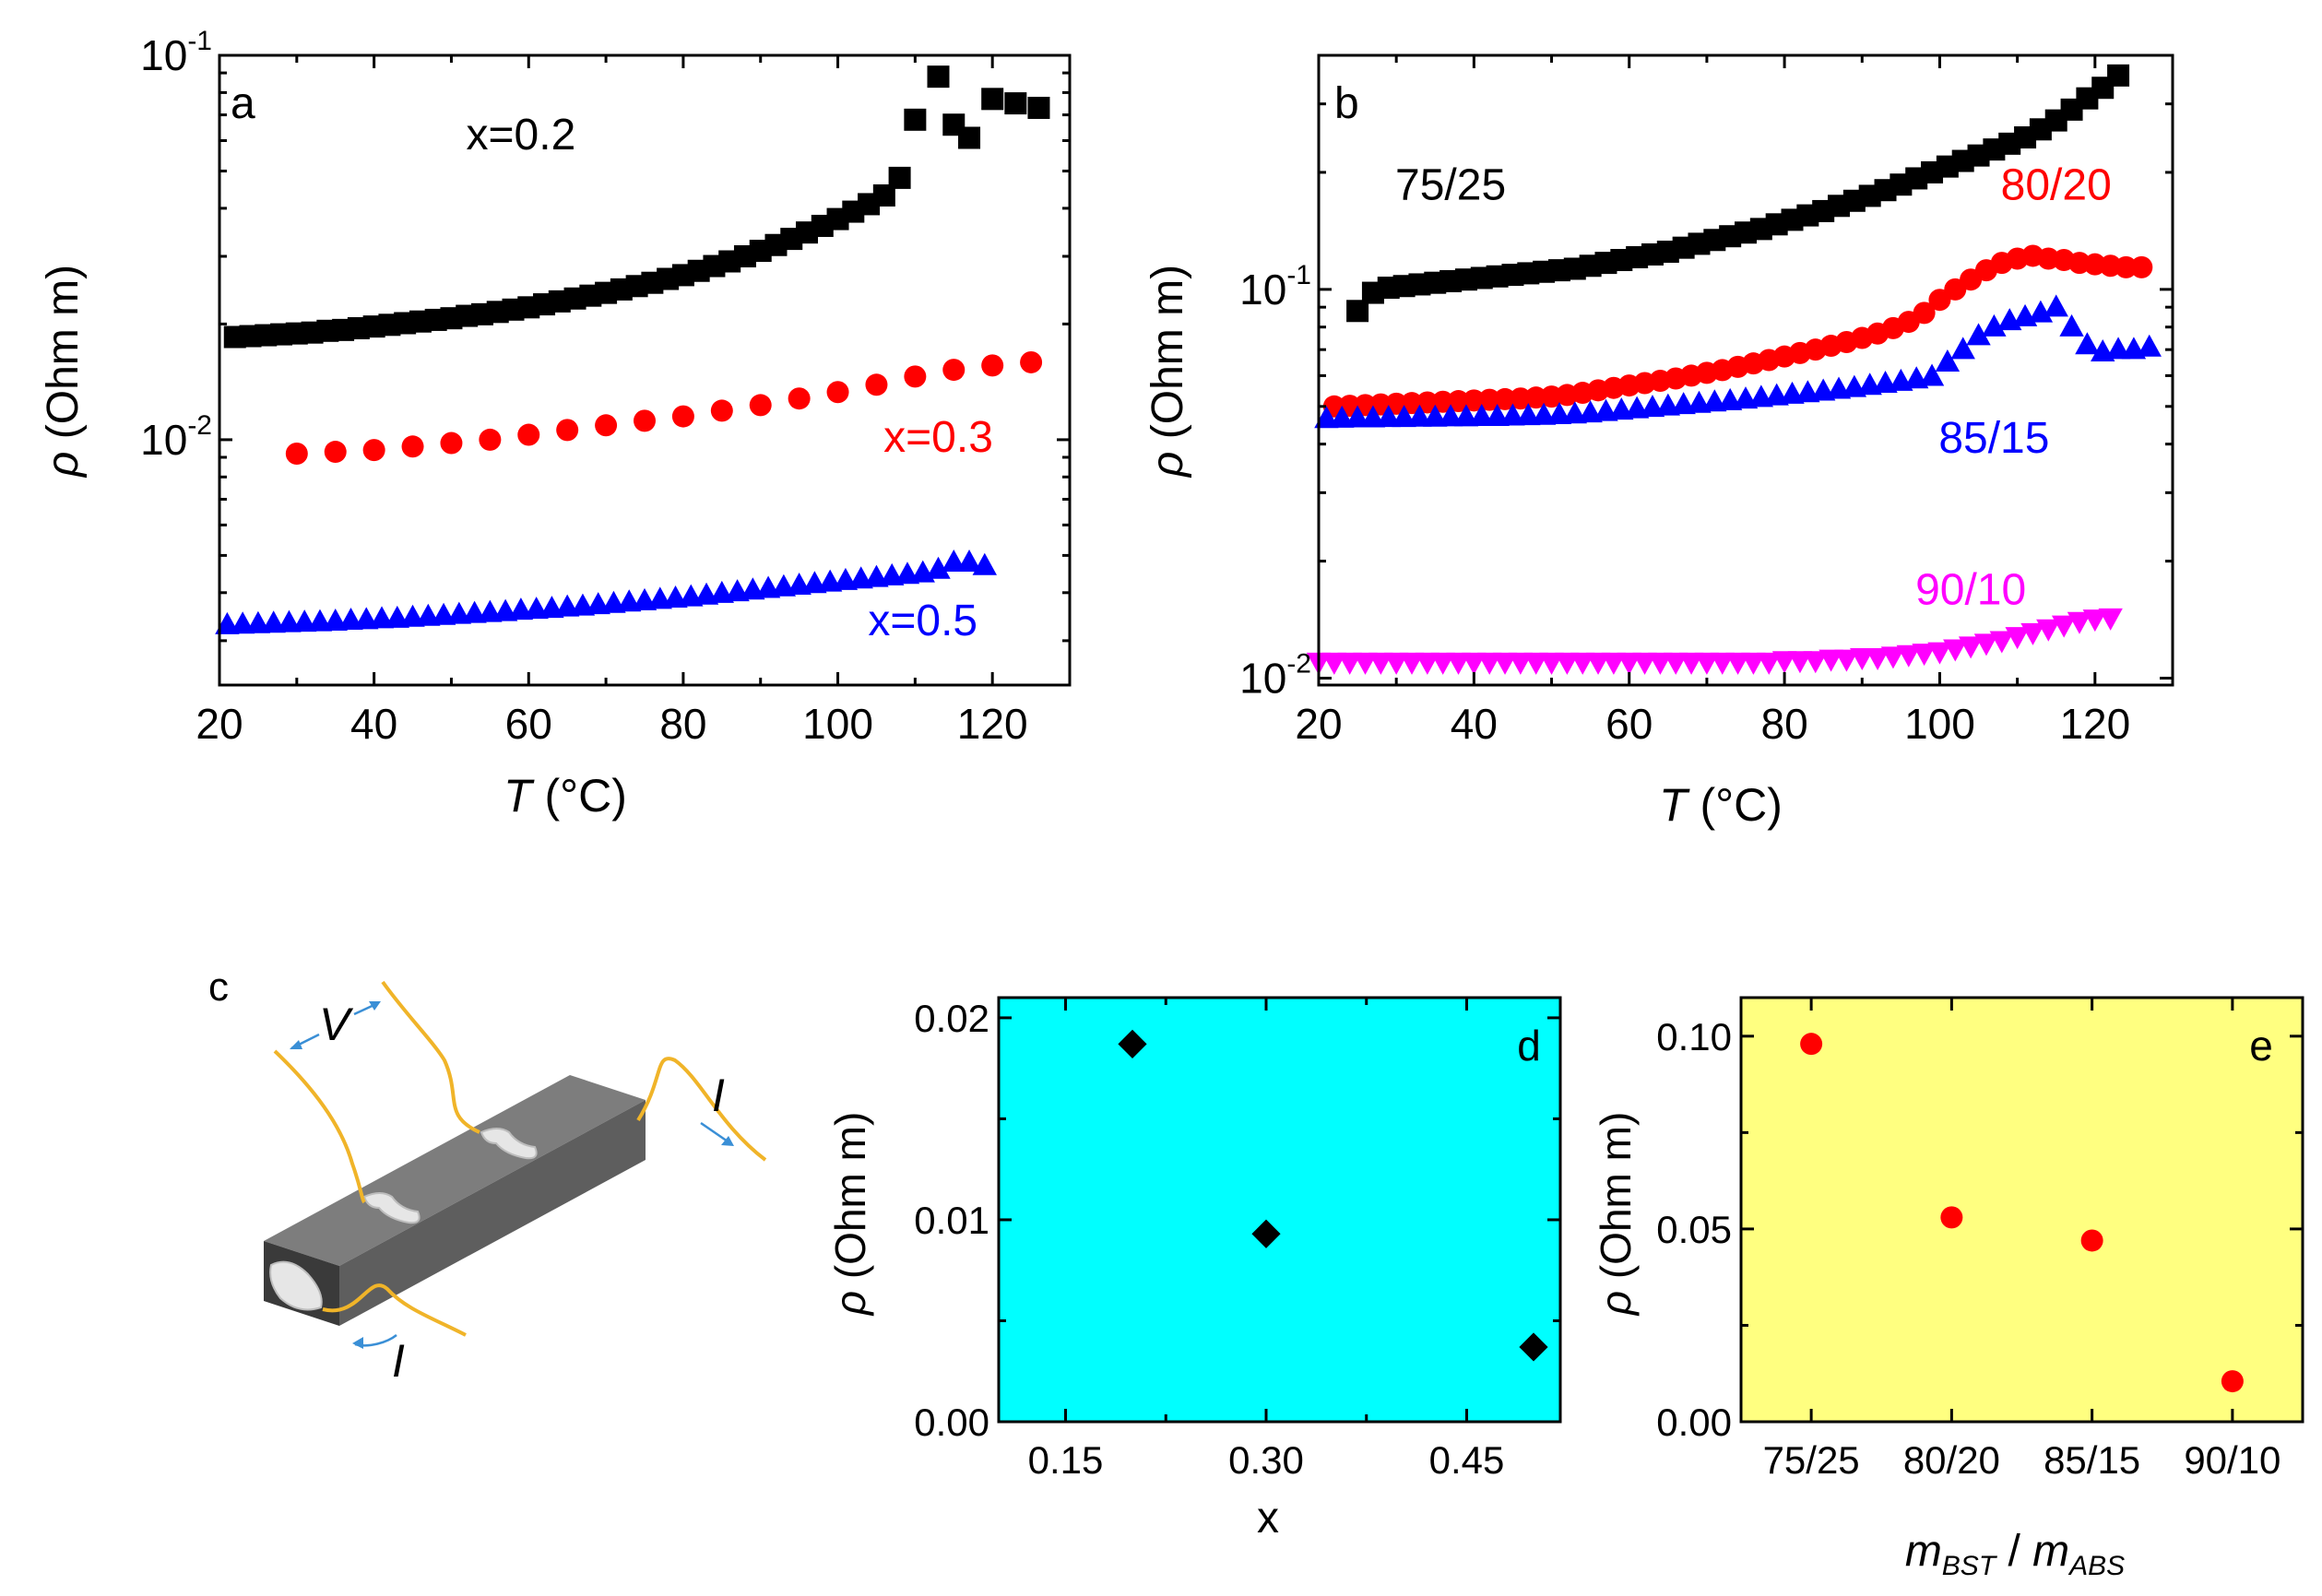  Describe the element at coordinates (2094, 724) in the screenshot. I see `x-tick-label: 120` at that location.